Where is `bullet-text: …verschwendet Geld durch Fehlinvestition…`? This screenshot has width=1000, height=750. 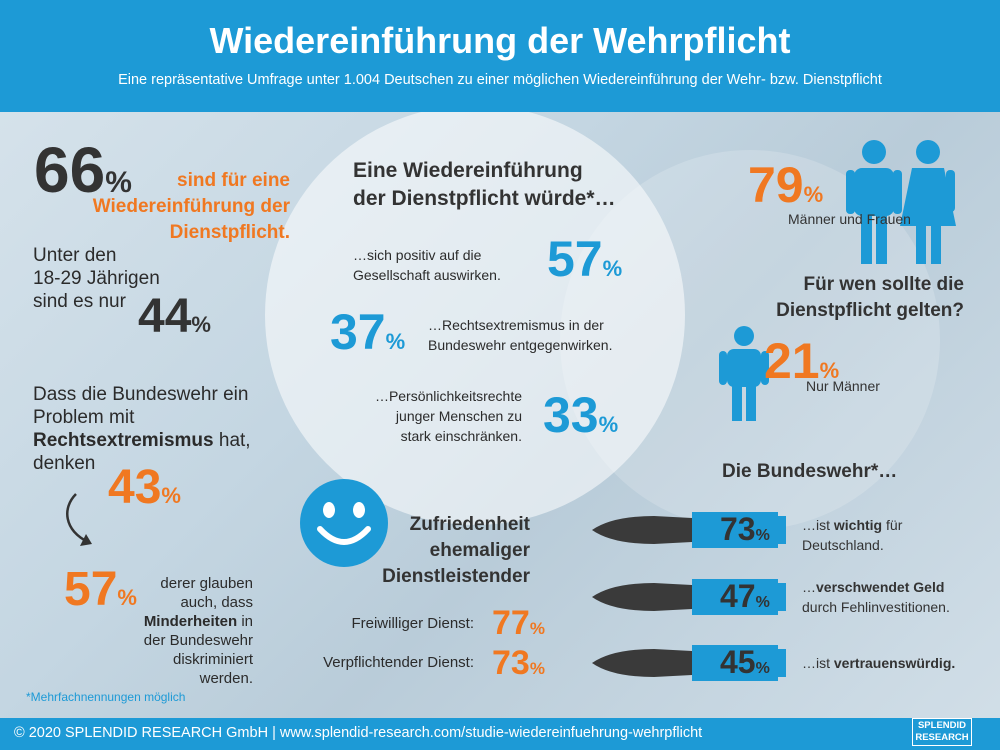 bullet-text: …verschwendet Geld durch Fehlinvestition… is located at coordinates (901, 597).